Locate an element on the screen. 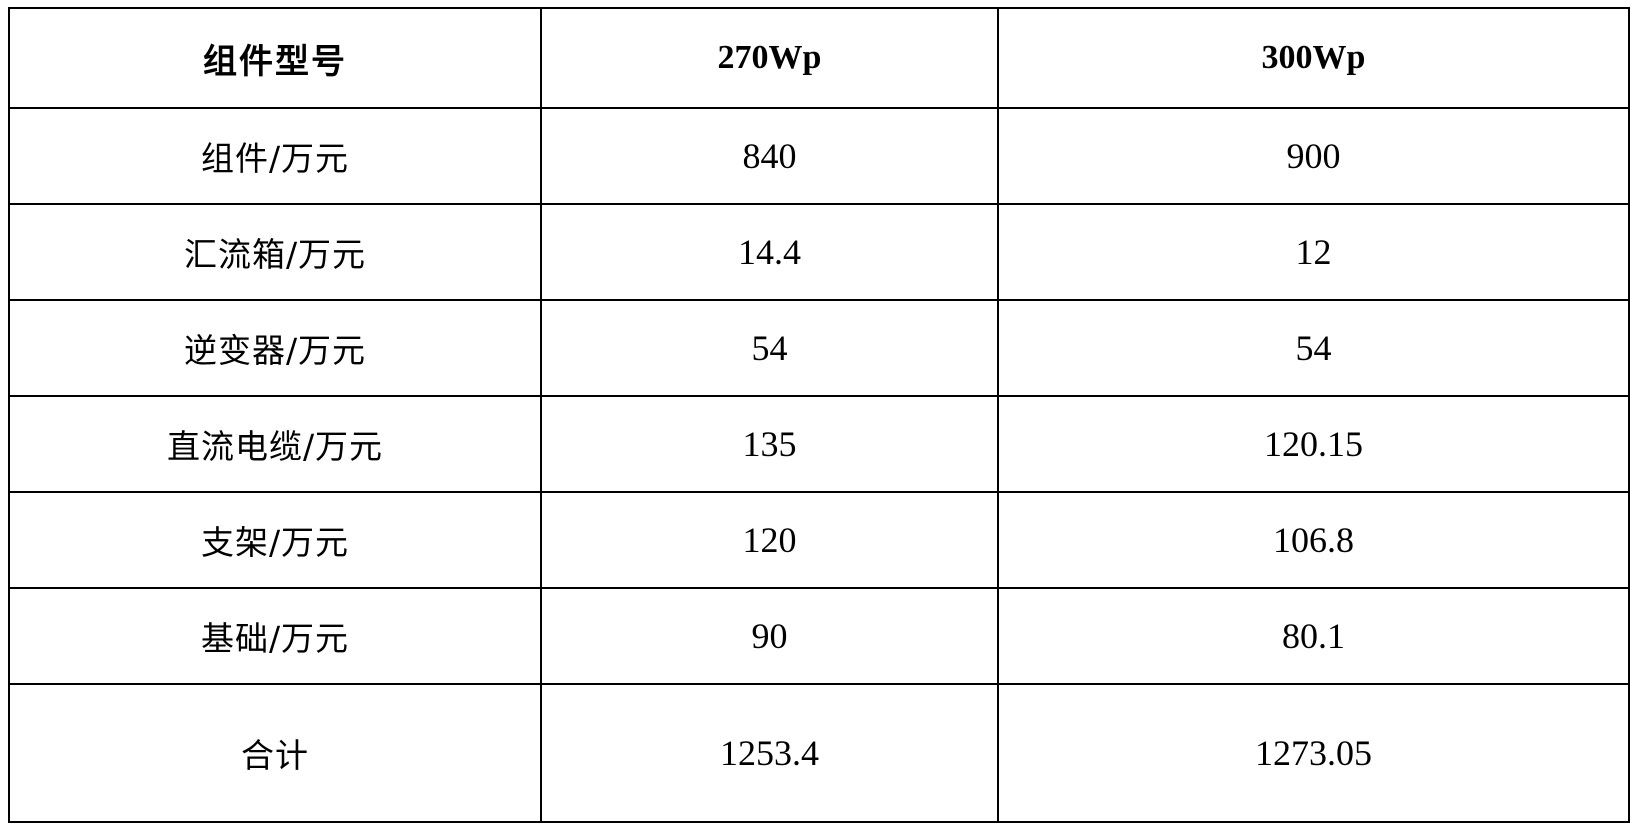 This screenshot has height=840, width=1640. cell-270wp-value: 120 is located at coordinates (769, 540).